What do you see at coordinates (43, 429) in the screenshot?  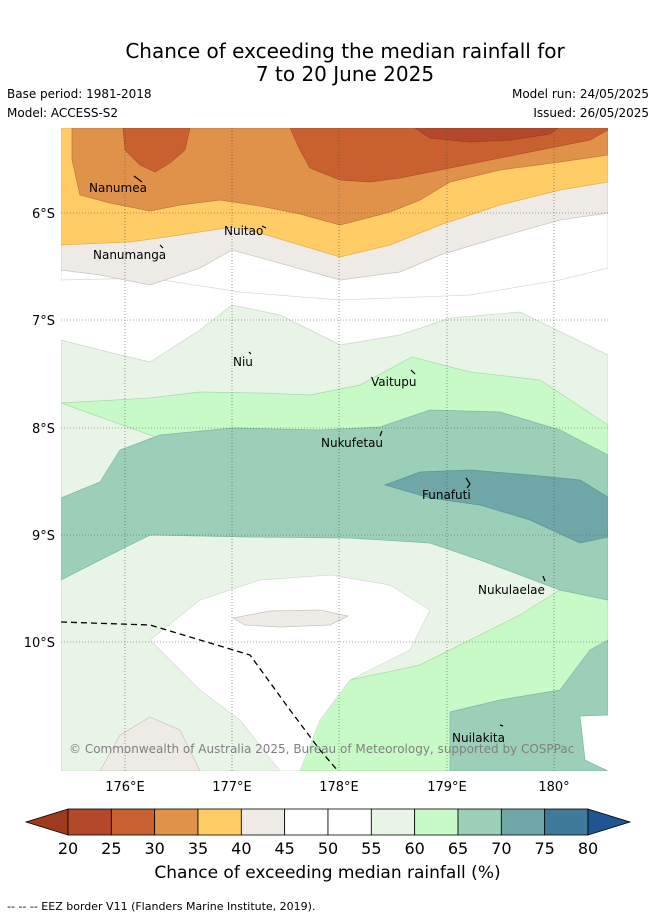 I see `lat-tick-8s: 8°S` at bounding box center [43, 429].